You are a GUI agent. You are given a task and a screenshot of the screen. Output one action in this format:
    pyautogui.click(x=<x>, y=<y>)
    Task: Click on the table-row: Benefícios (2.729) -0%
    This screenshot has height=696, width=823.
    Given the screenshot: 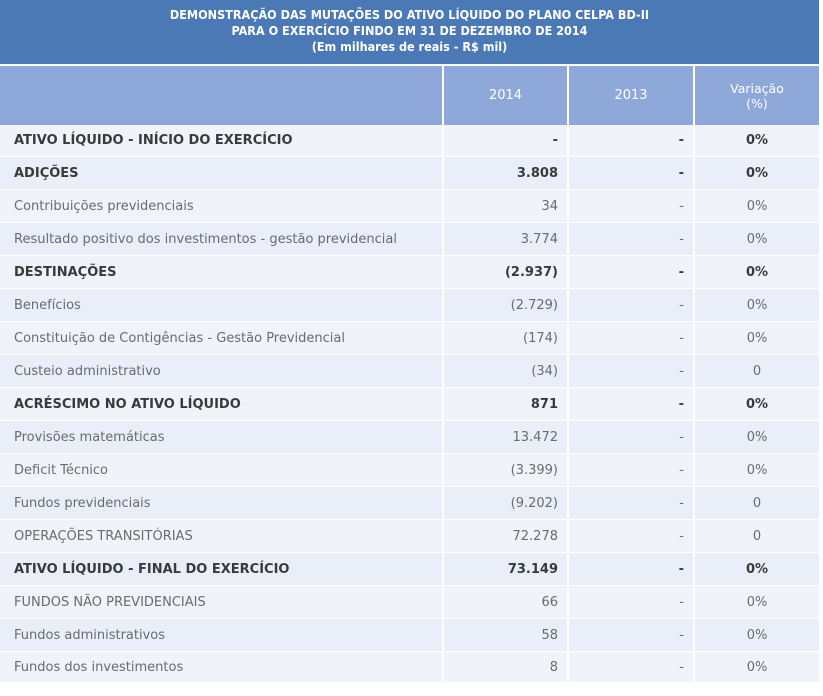 What is the action you would take?
    pyautogui.click(x=409, y=305)
    